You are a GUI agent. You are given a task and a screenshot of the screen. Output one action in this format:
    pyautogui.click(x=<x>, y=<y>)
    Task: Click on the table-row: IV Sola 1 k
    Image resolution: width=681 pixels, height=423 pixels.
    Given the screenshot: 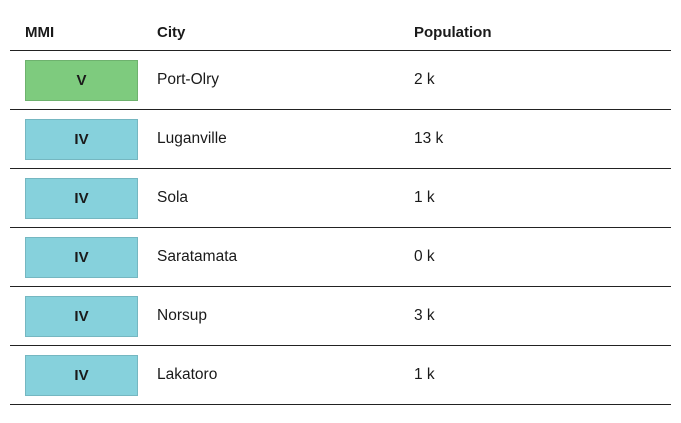 What is the action you would take?
    pyautogui.click(x=340, y=198)
    